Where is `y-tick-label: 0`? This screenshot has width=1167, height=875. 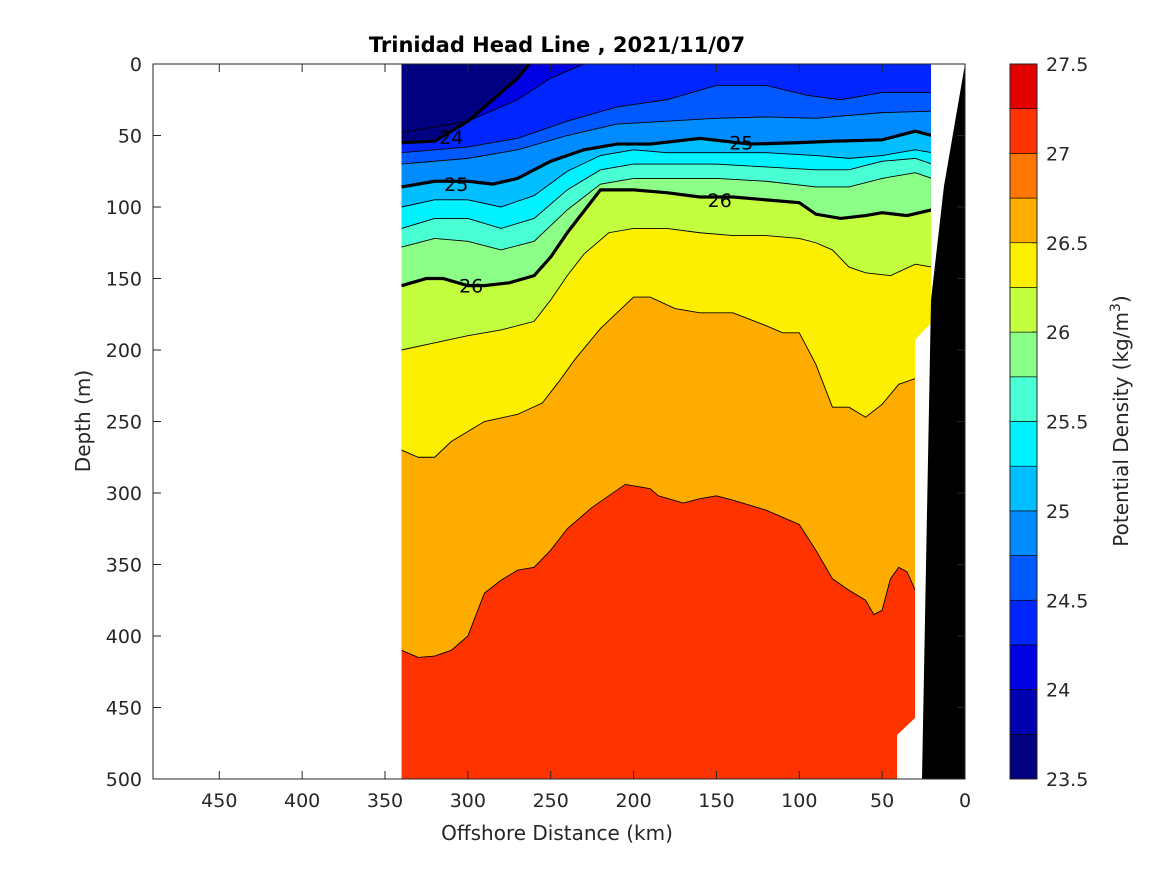
y-tick-label: 0 is located at coordinates (136, 65).